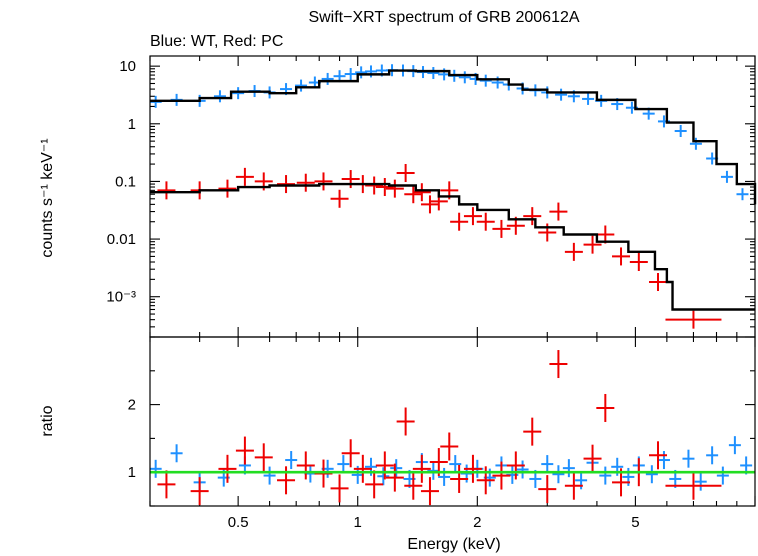 The image size is (758, 556). I want to click on x-tick-label: 0.5, so click(238, 522).